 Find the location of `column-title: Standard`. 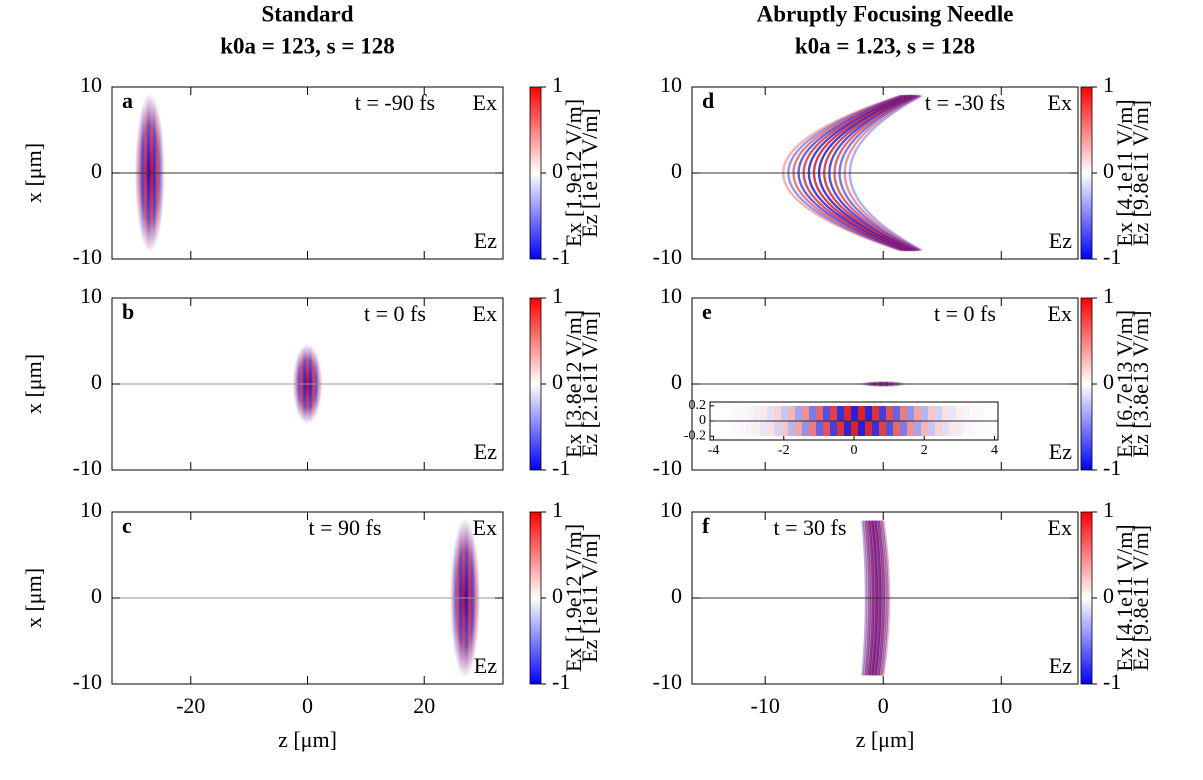

column-title: Standard is located at coordinates (307, 13).